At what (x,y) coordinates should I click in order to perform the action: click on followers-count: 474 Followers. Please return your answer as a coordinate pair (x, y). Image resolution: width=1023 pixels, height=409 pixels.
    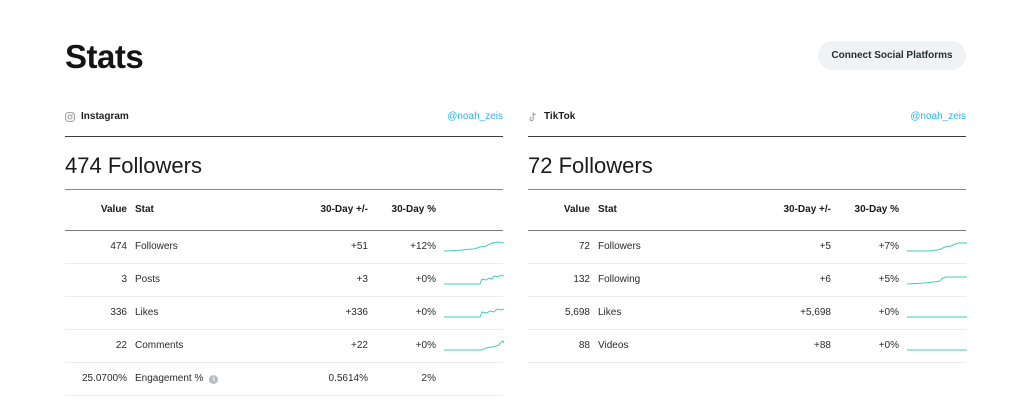
    Looking at the image, I should click on (284, 163).